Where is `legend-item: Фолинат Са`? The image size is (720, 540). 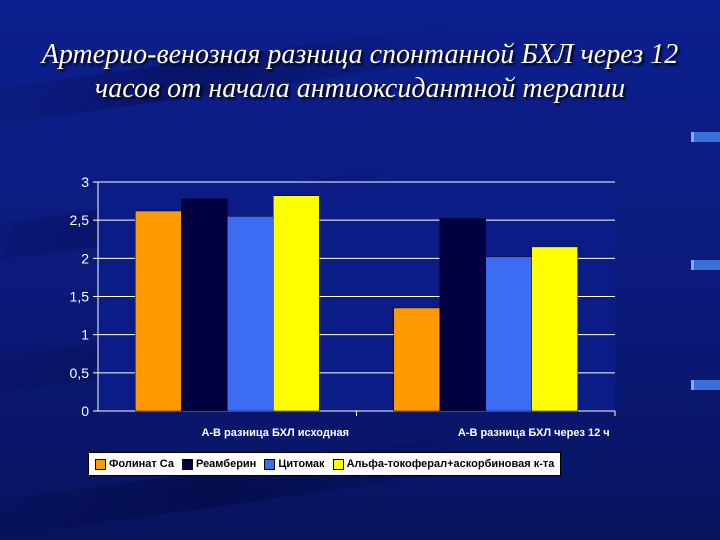
legend-item: Фолинат Са is located at coordinates (134, 464).